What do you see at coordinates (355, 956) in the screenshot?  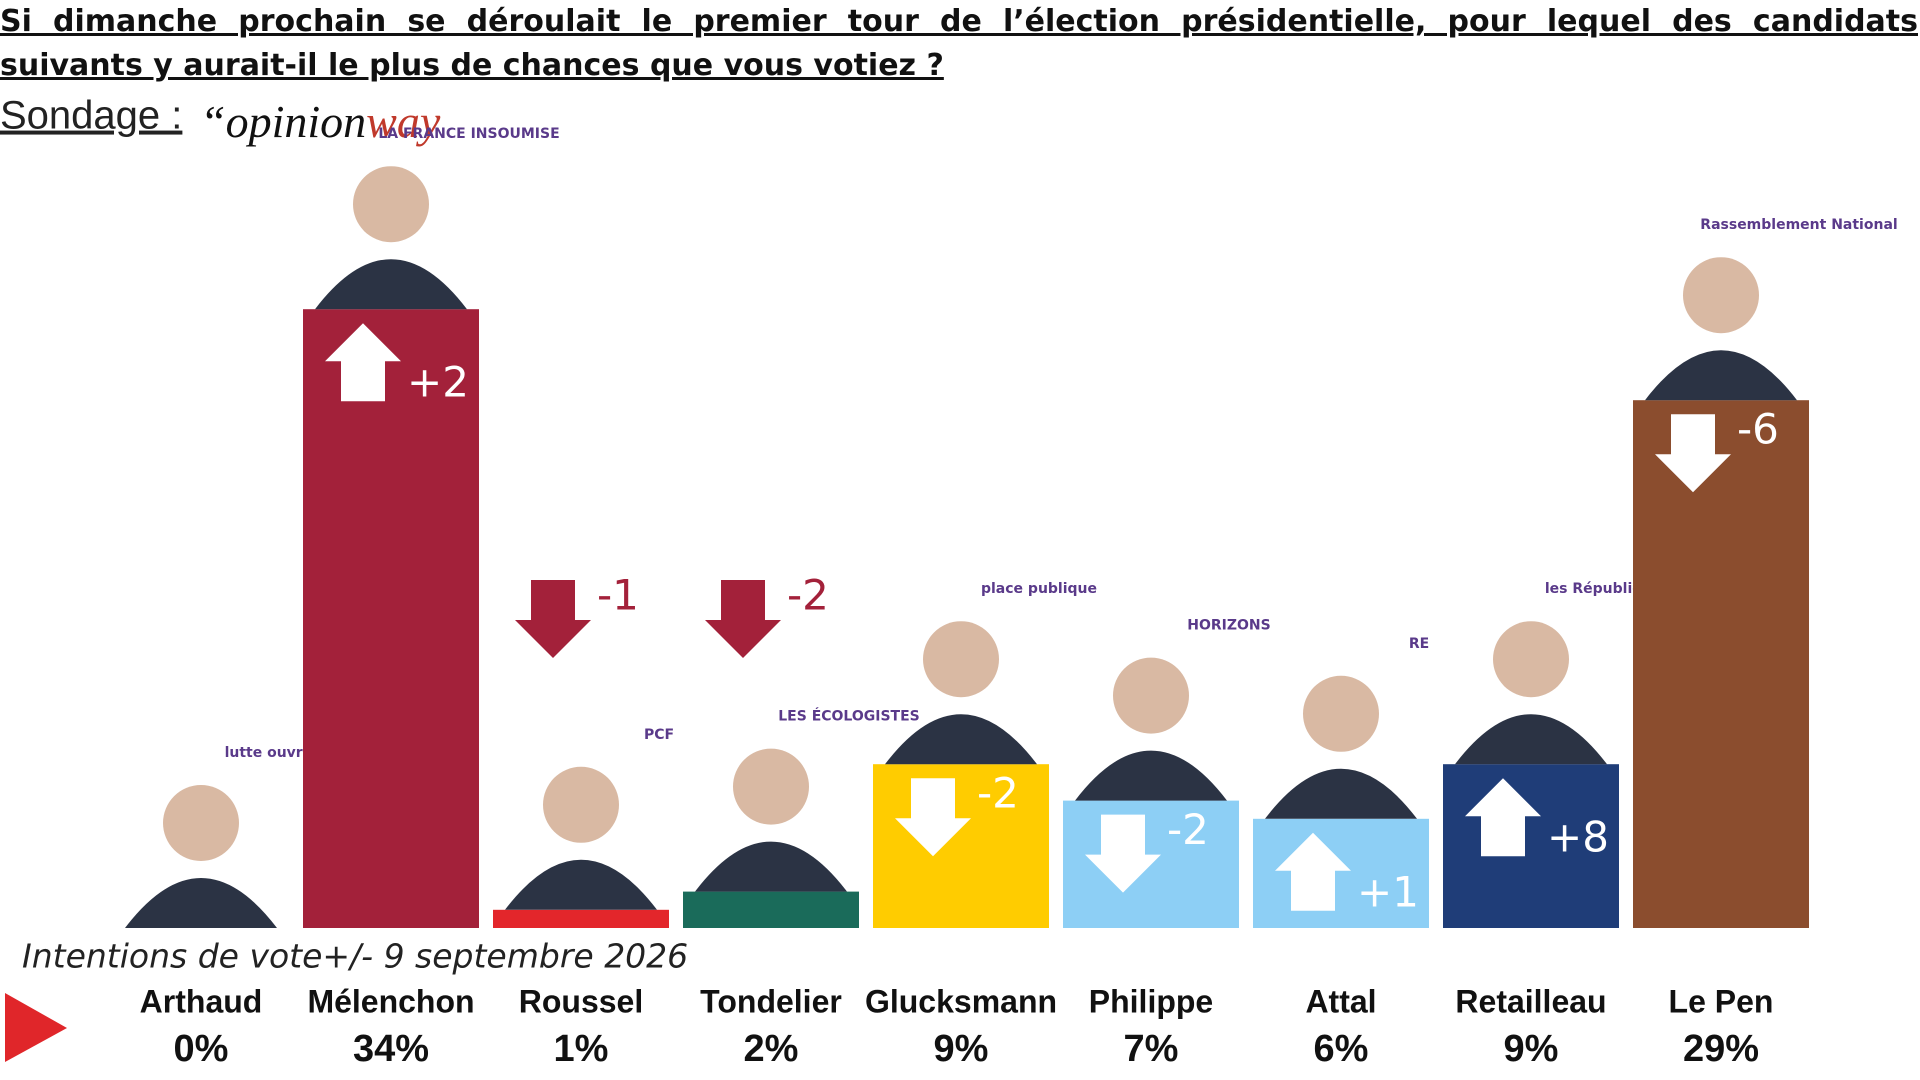 I see `footnote: Intentions de vote+/- 9 septembre 2026` at bounding box center [355, 956].